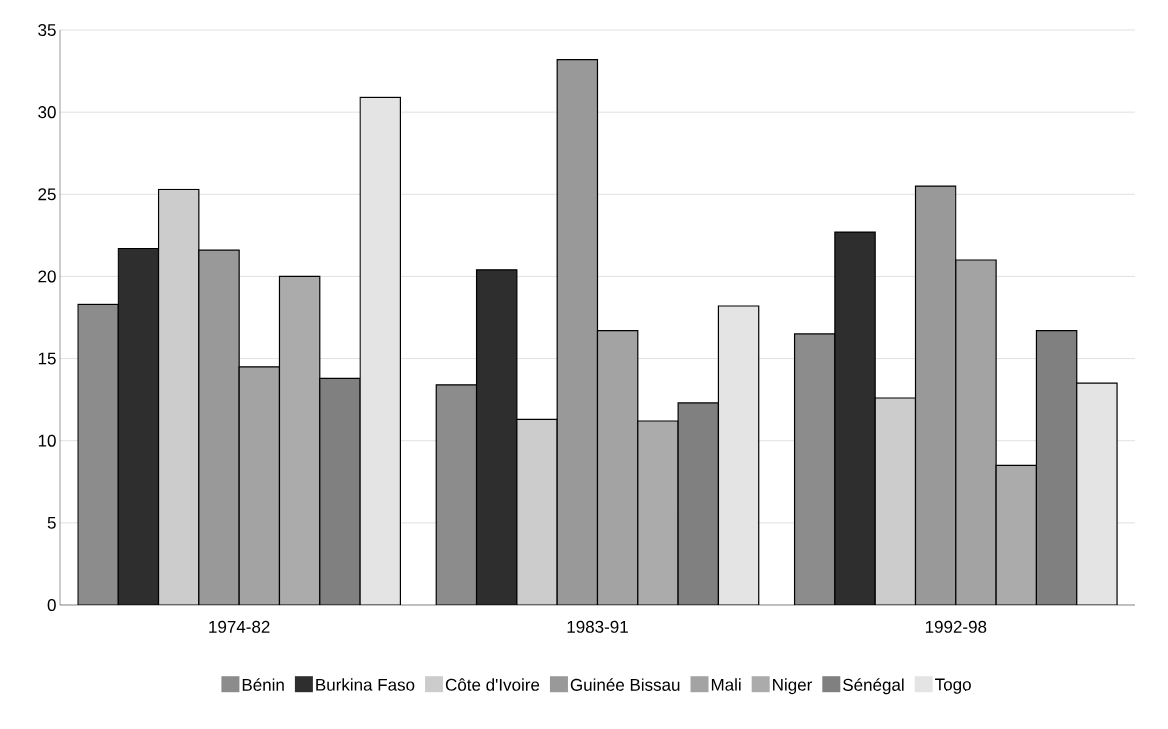 The image size is (1168, 729). What do you see at coordinates (239, 626) in the screenshot?
I see `x-tick-label: 1974-82` at bounding box center [239, 626].